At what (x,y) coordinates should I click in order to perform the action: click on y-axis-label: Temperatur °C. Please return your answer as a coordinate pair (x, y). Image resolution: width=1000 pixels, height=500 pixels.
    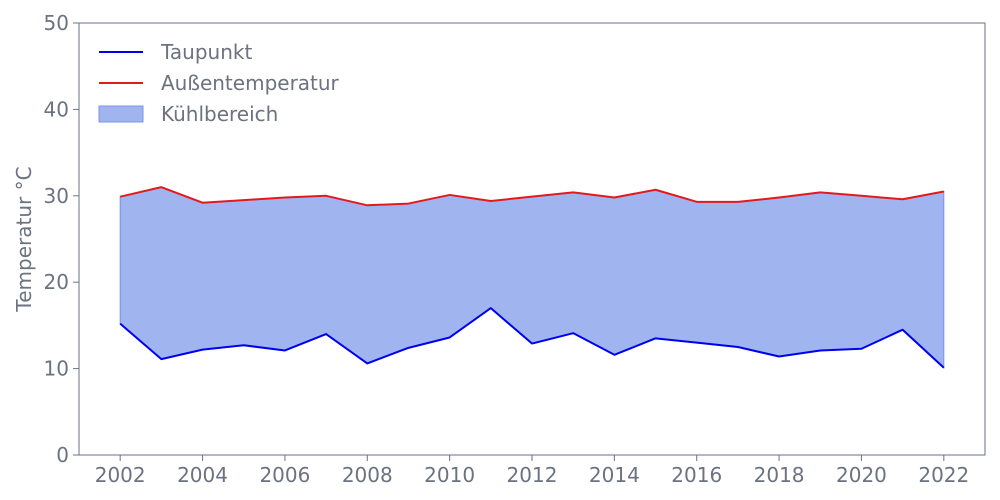
    Looking at the image, I should click on (24, 239).